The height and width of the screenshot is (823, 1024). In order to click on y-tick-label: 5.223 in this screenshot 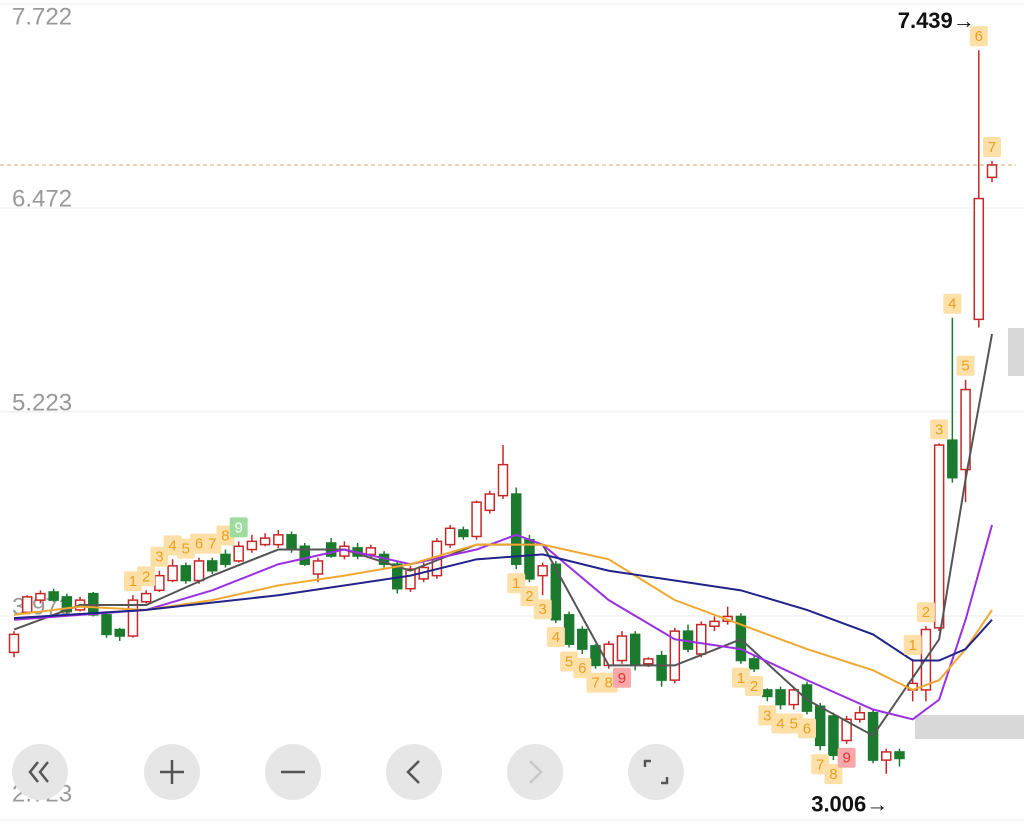, I will do `click(42, 402)`.